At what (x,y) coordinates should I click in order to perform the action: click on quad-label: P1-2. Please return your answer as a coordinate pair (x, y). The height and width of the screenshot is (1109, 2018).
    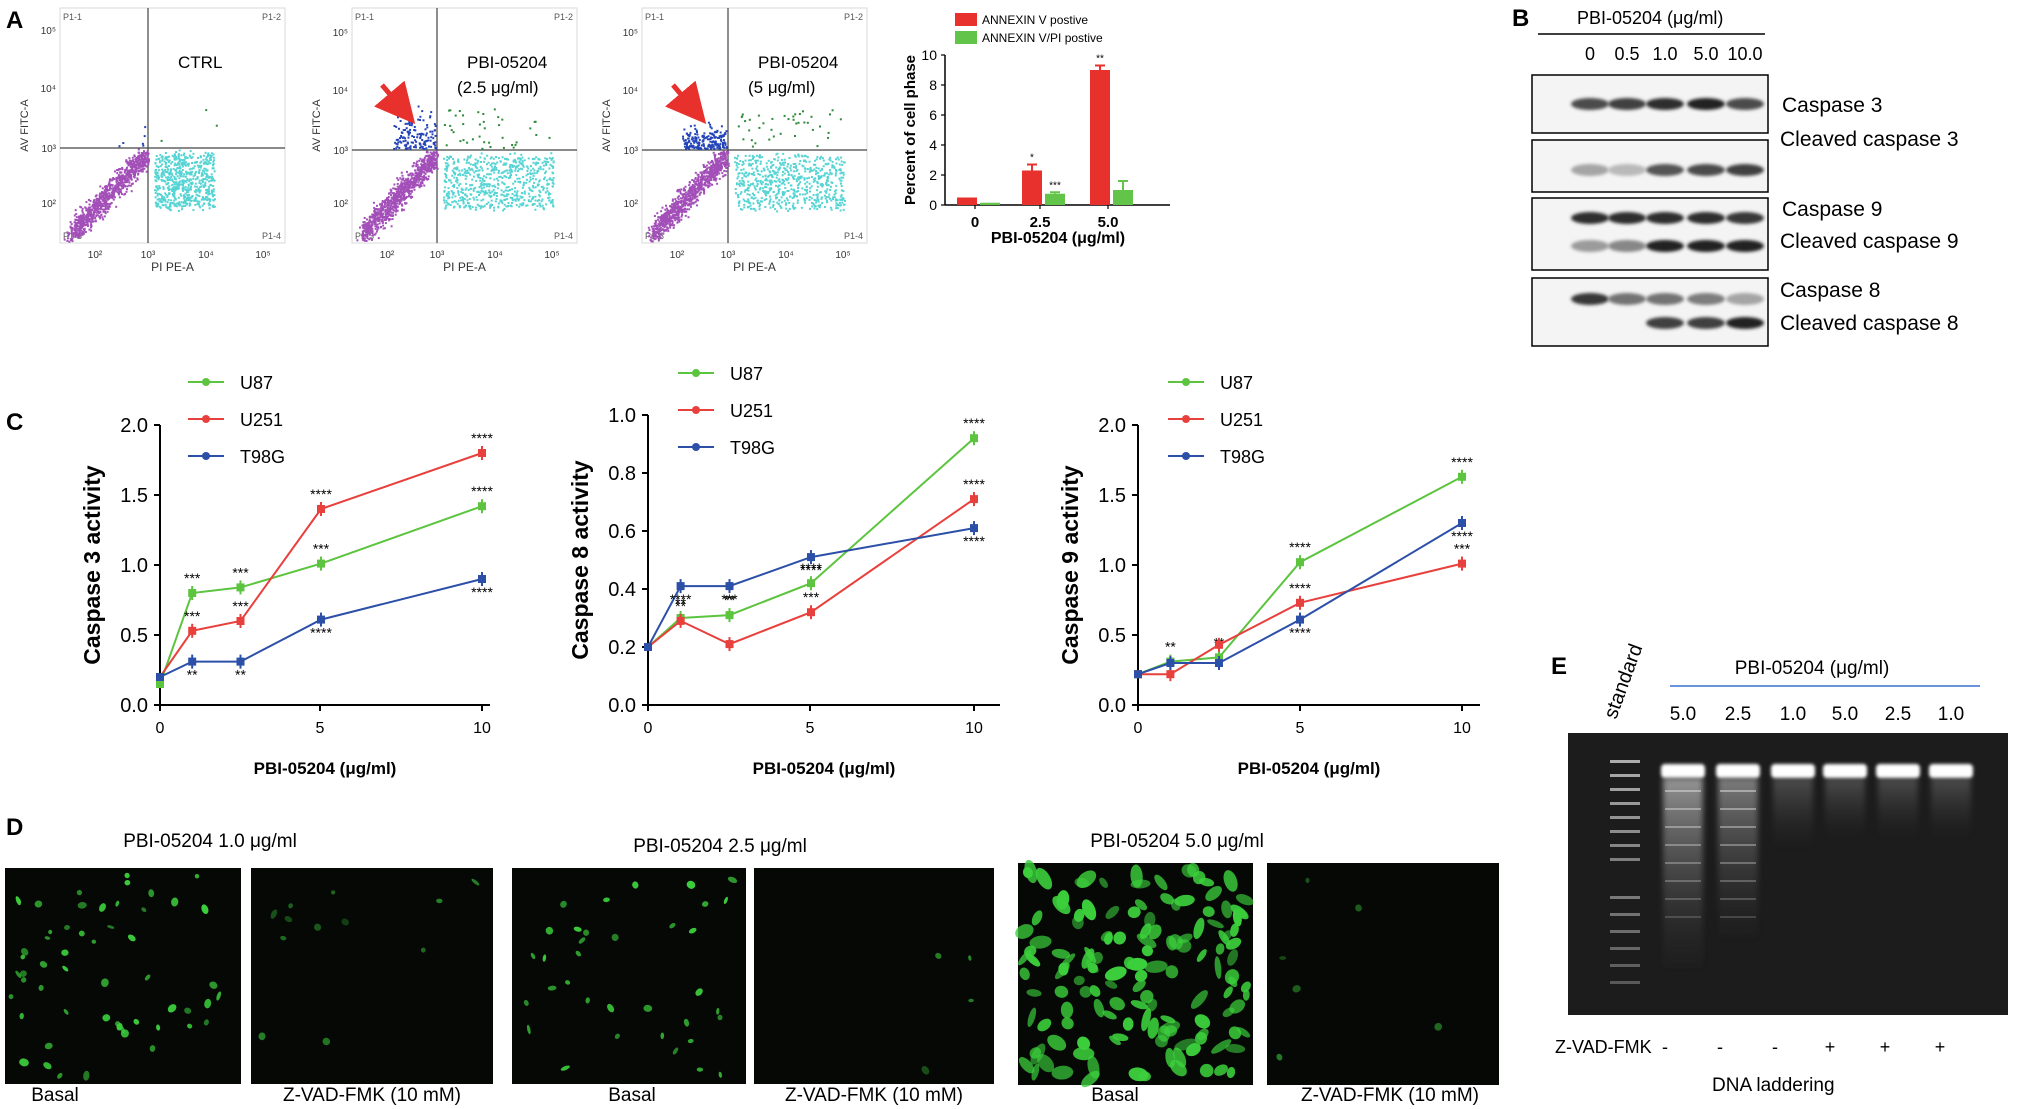
    Looking at the image, I should click on (271, 17).